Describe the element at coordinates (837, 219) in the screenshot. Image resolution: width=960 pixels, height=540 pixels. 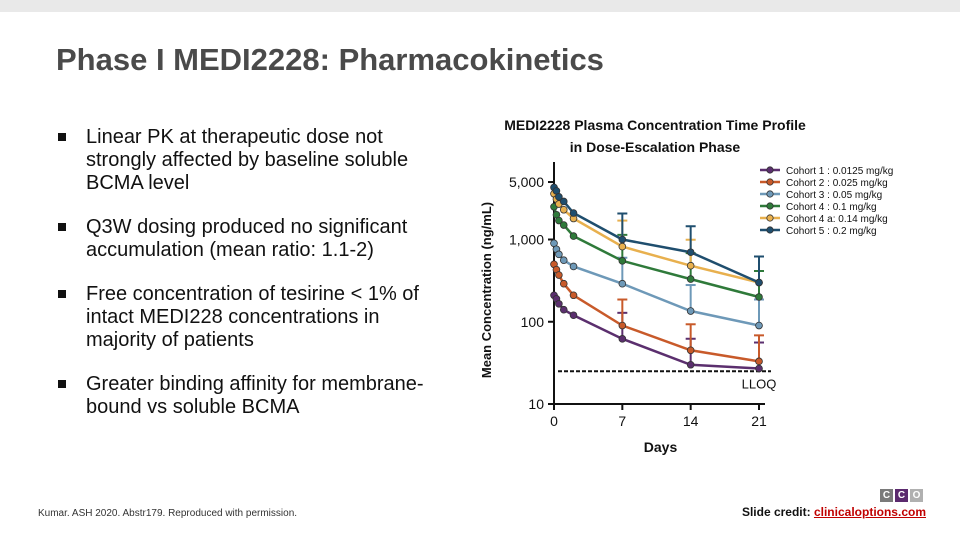
I see `legend-entry: Cohort 4 a: 0.14 mg/kg` at that location.